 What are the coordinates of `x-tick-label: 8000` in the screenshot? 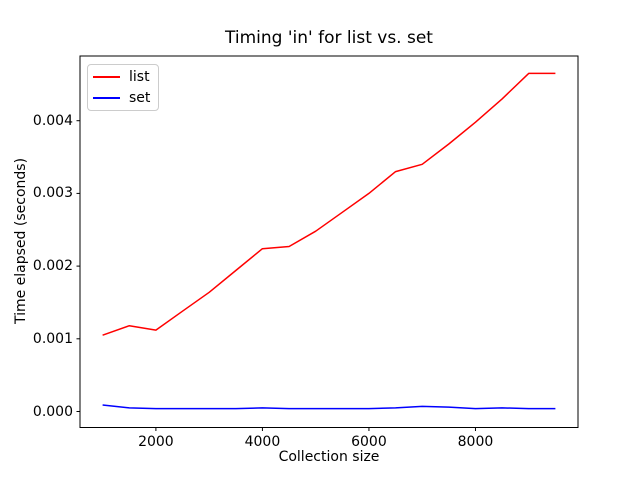 It's located at (475, 441).